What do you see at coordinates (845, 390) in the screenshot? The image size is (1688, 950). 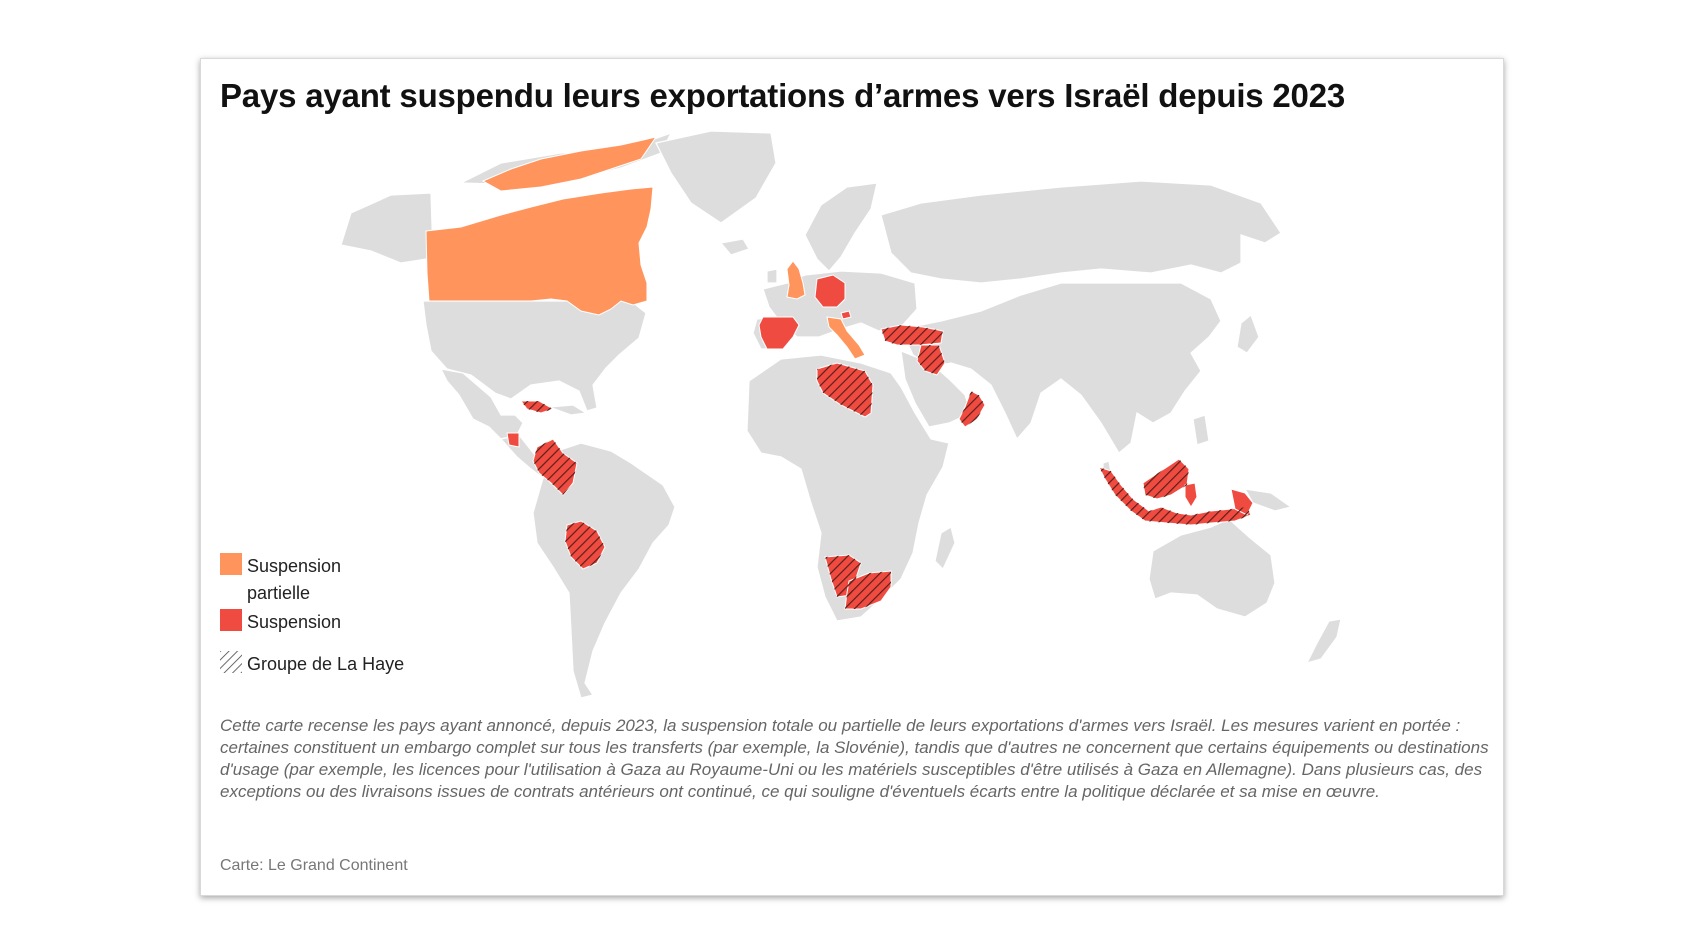 I see `libya-hatch` at bounding box center [845, 390].